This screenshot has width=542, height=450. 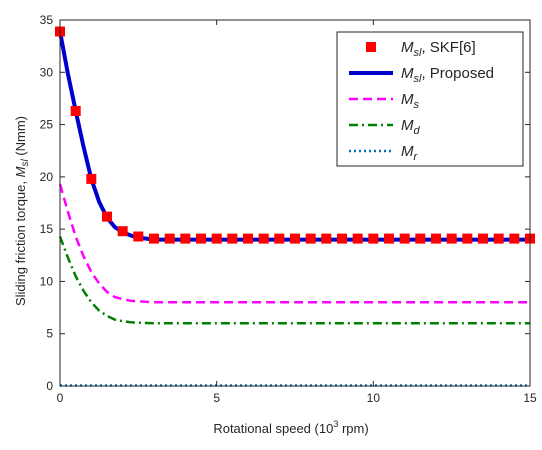 What do you see at coordinates (410, 153) in the screenshot?
I see `legend-entry-r: Mr` at bounding box center [410, 153].